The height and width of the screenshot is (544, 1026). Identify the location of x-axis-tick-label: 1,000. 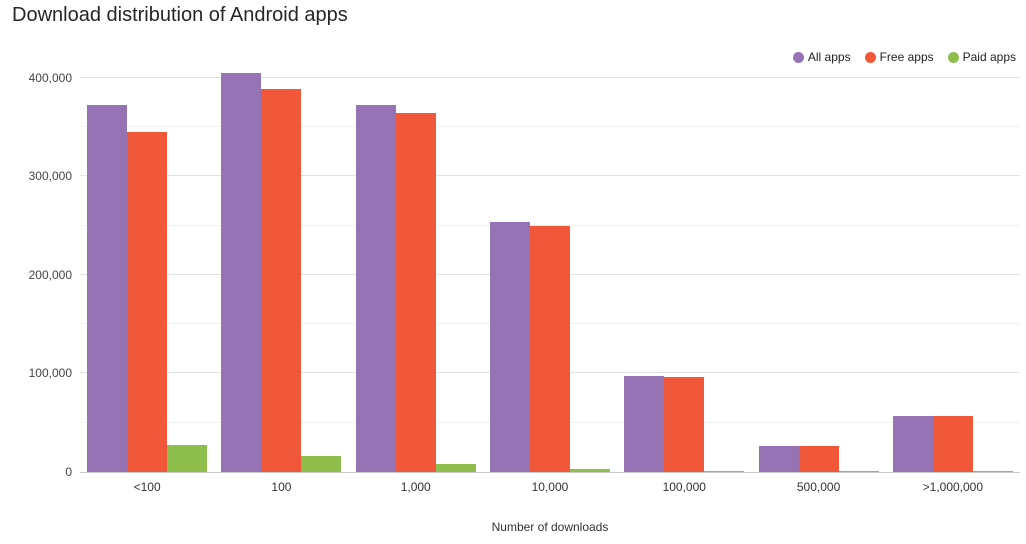
(415, 487).